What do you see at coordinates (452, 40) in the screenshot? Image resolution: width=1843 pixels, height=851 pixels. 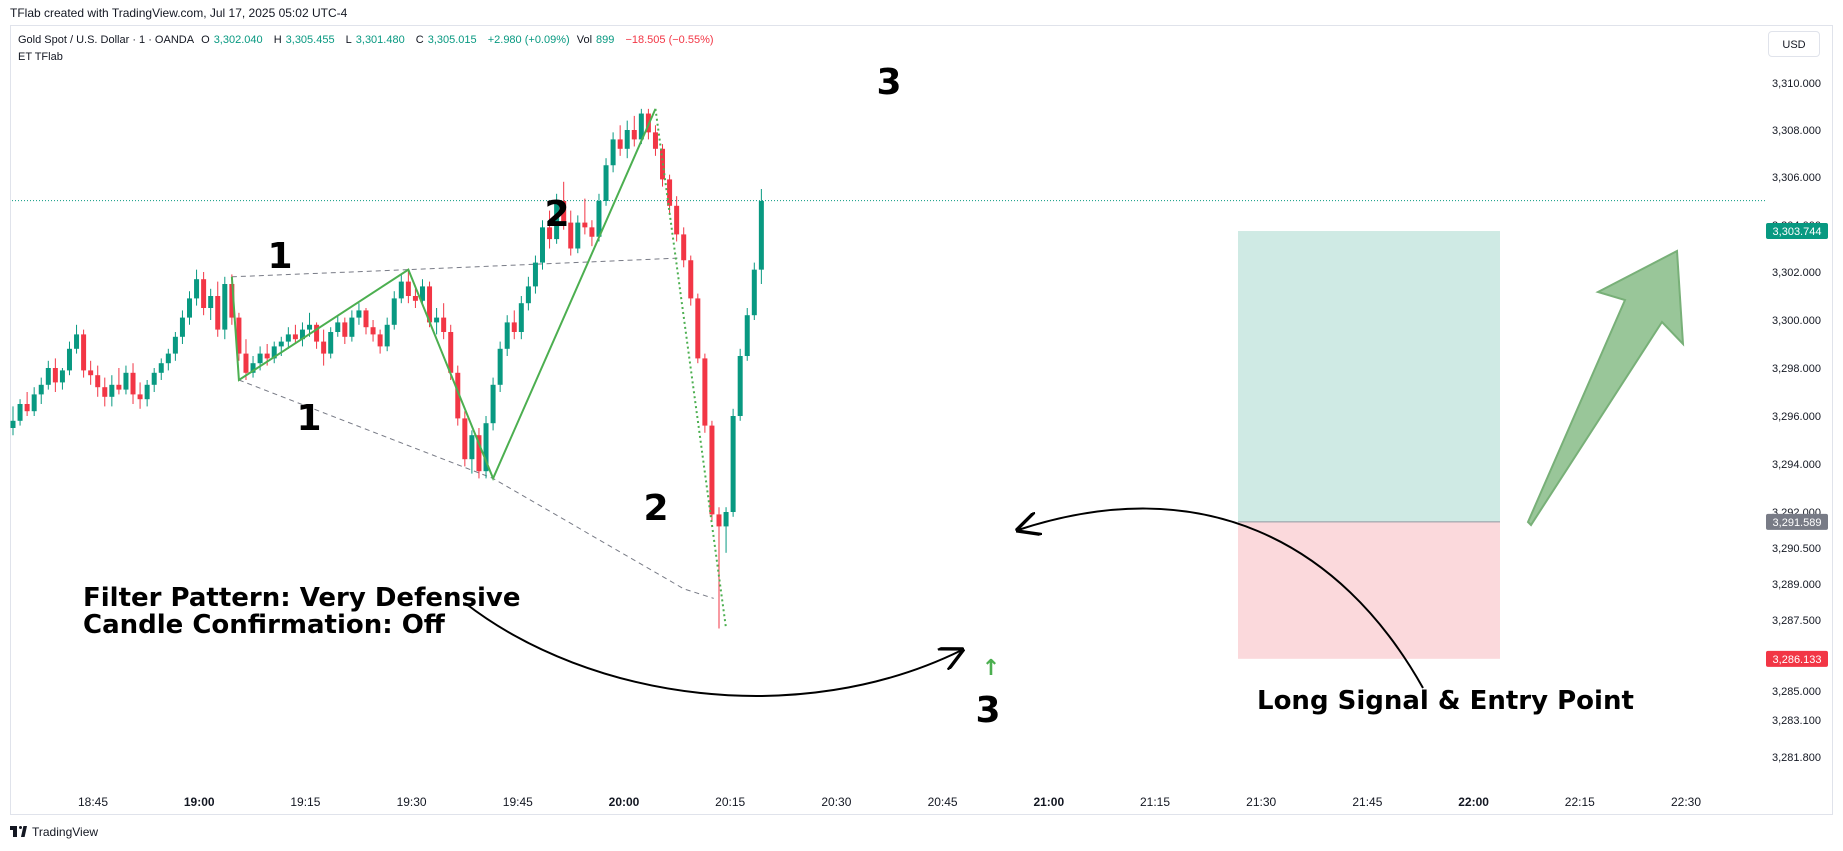 I see `close-value: 3,305.015` at bounding box center [452, 40].